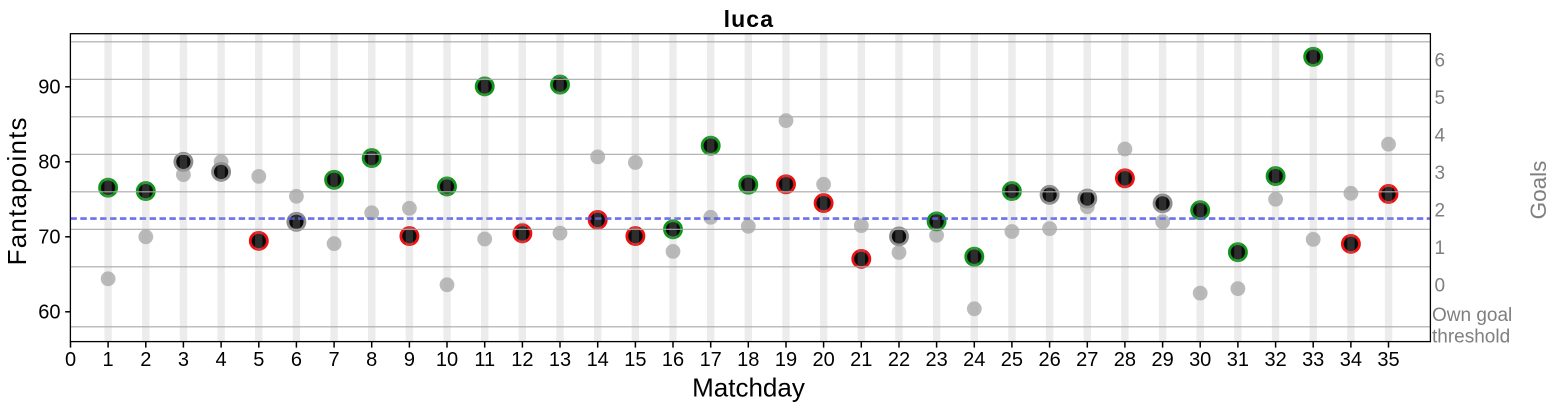 This screenshot has width=1558, height=406. I want to click on svg-text: 25, so click(1012, 360).